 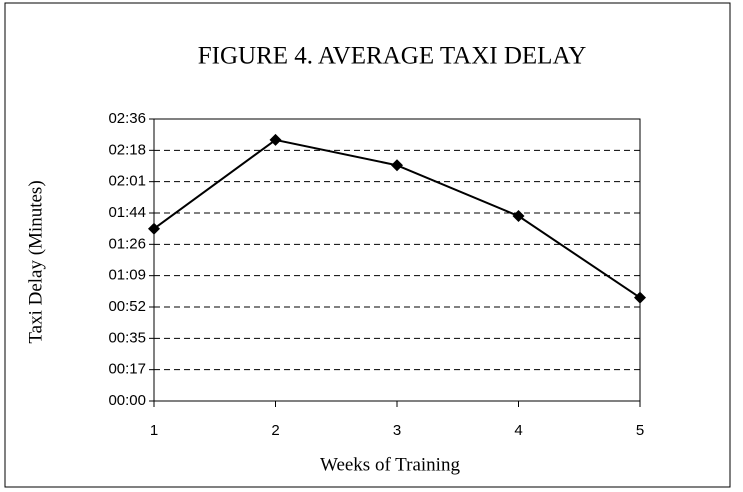 I want to click on y-tick-label: 00:35, so click(x=127, y=337).